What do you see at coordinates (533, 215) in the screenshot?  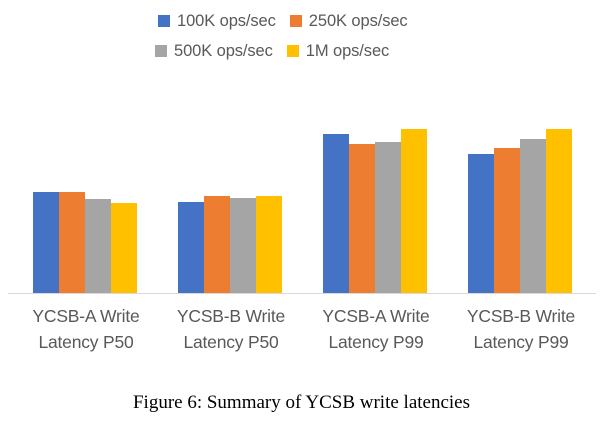 I see `bar-ycsb-b-write-latency-p99-500k-ops-sec` at bounding box center [533, 215].